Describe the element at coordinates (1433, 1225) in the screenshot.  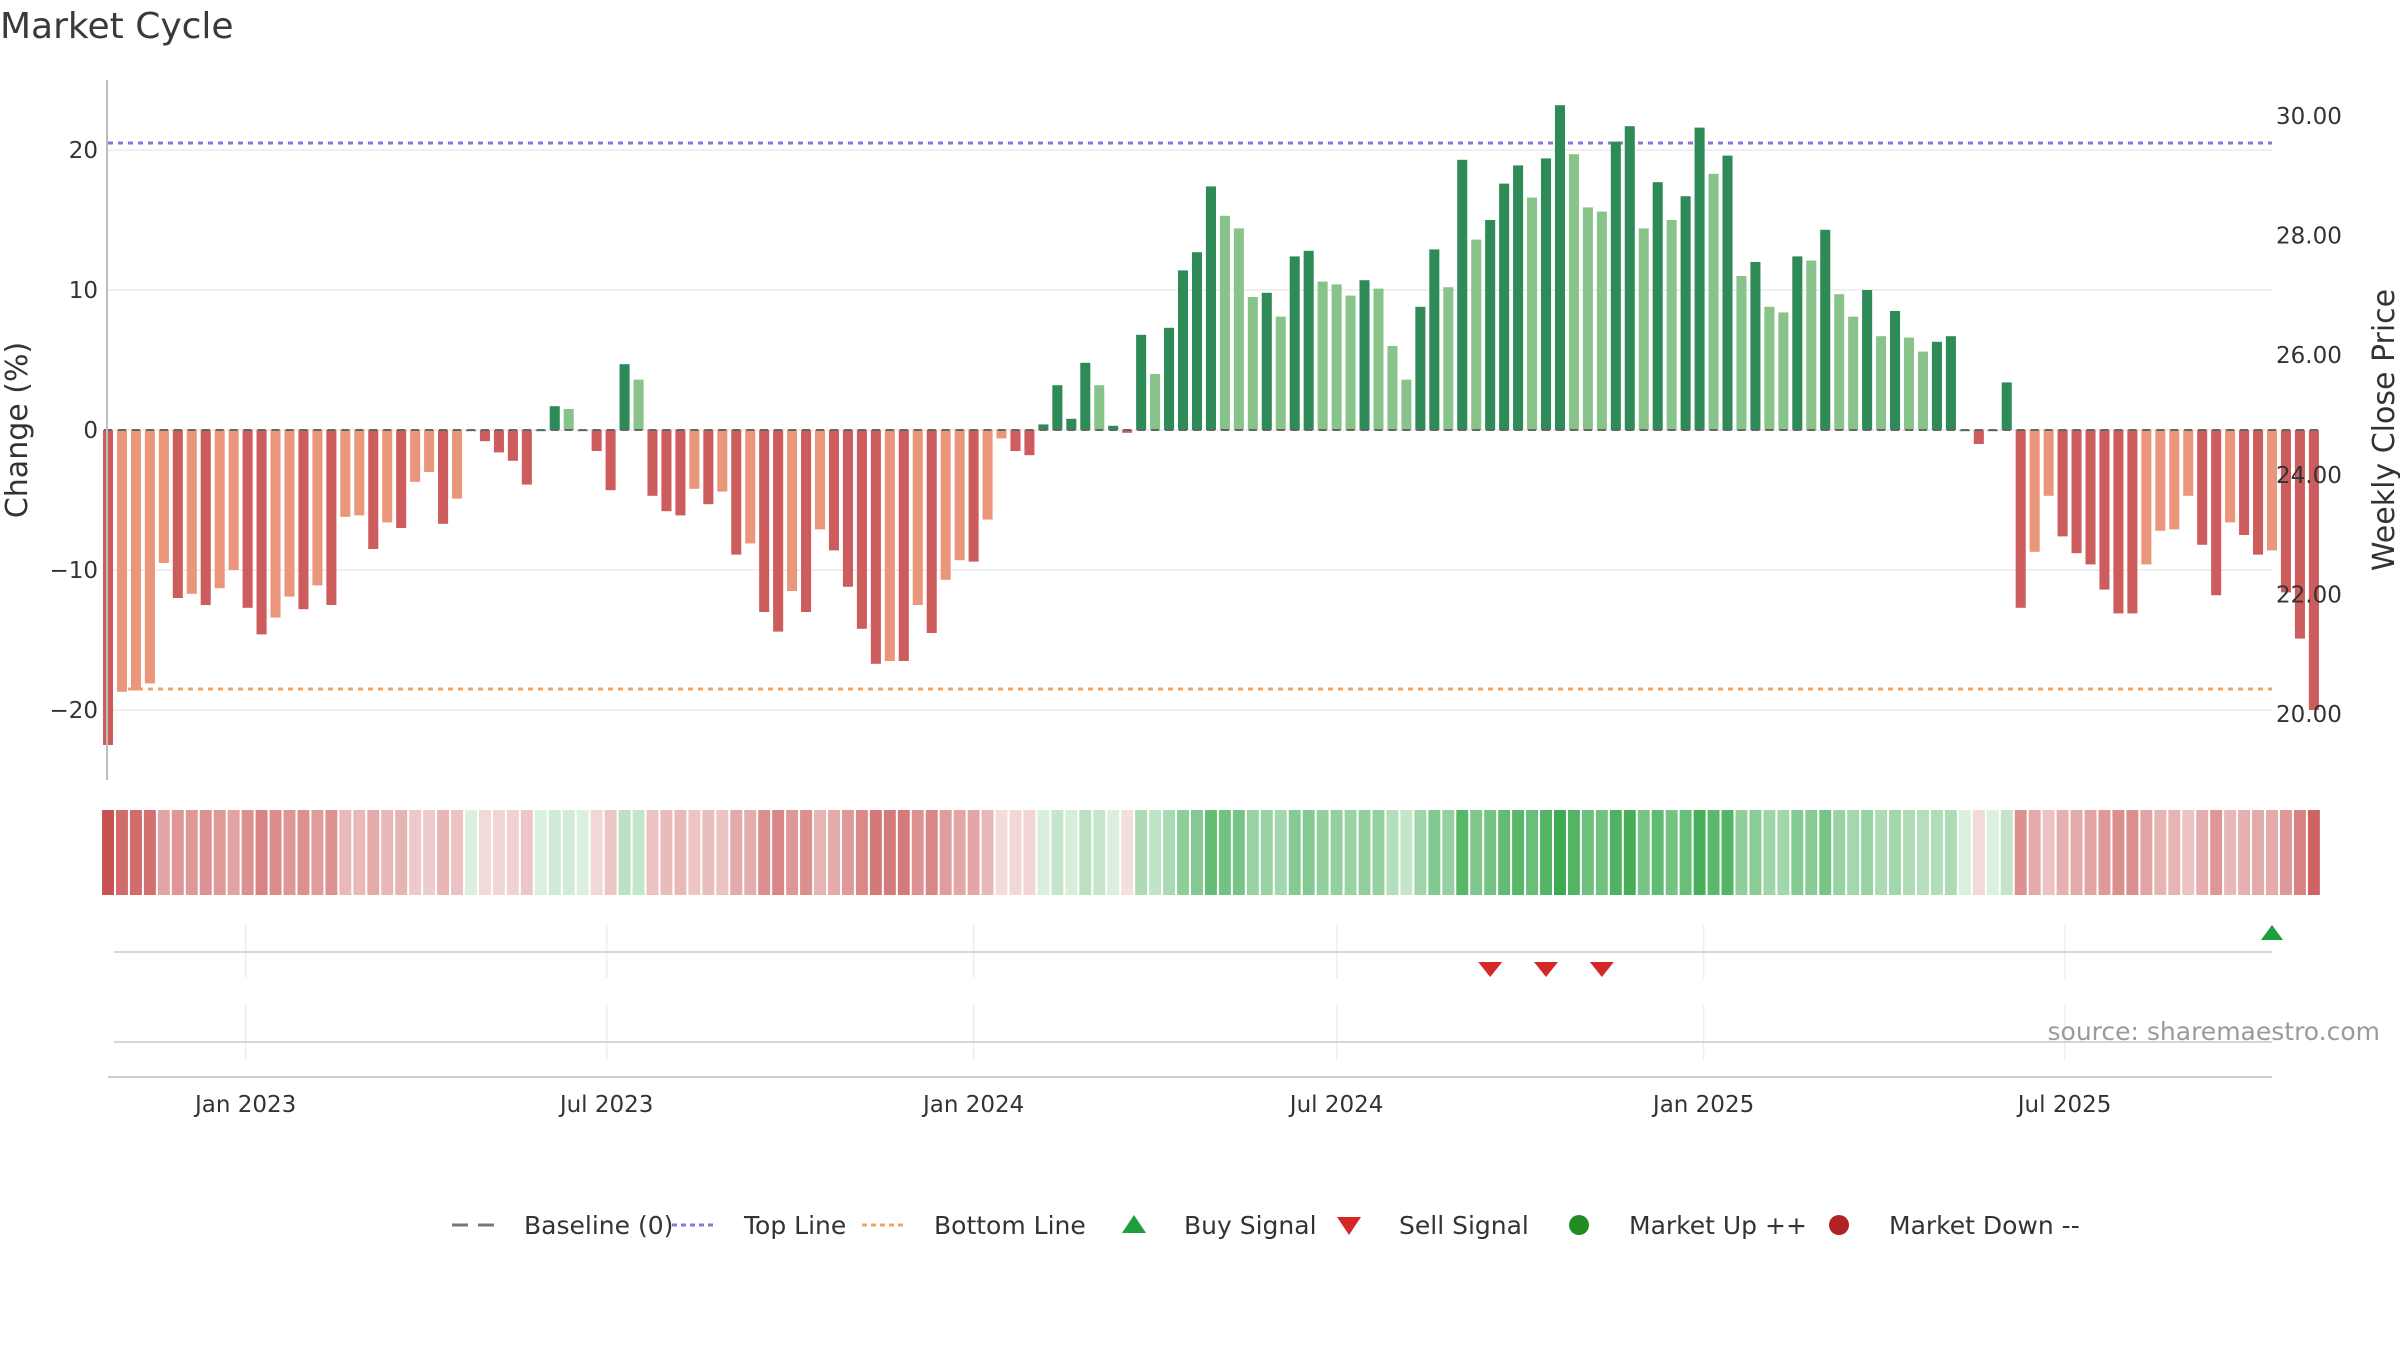
I see `legend-item: Sell Signal` at that location.